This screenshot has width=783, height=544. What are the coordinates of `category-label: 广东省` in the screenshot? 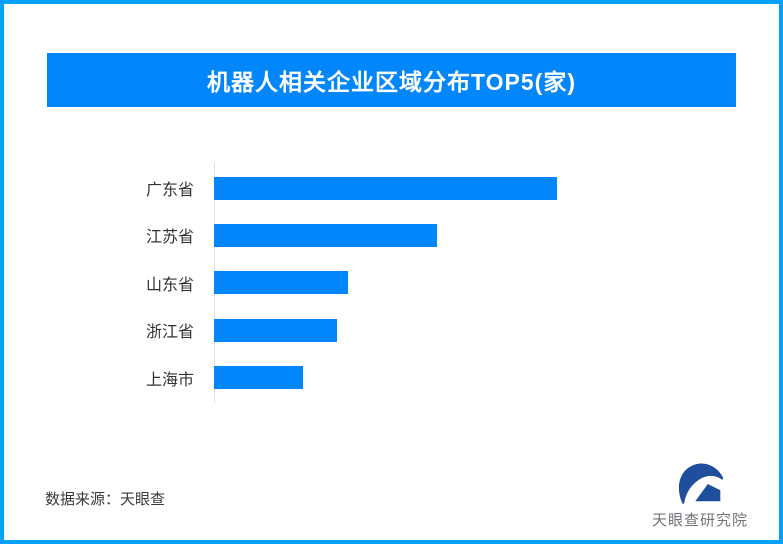 It's located at (169, 190).